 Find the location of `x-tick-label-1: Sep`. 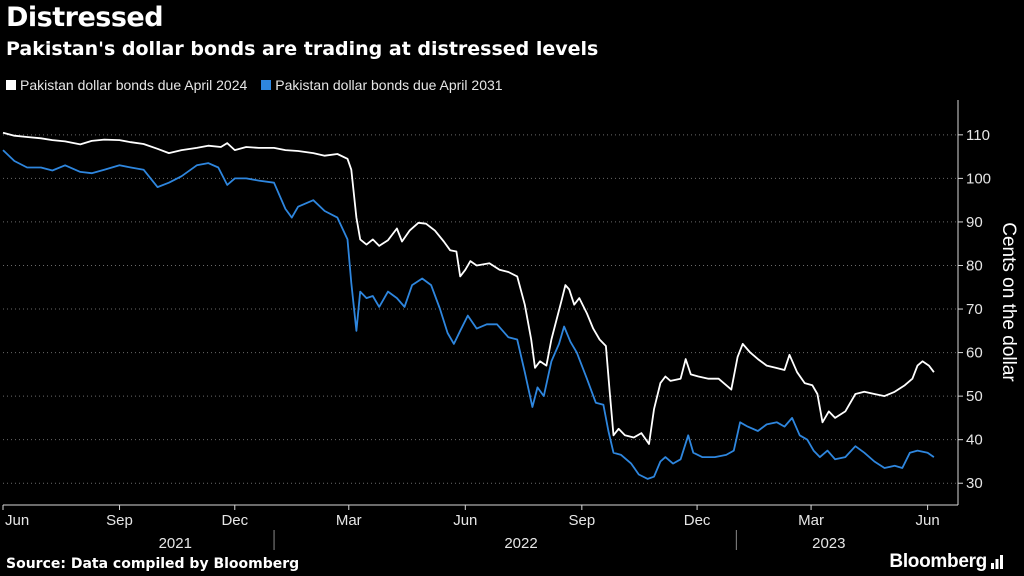

x-tick-label-1: Sep is located at coordinates (119, 520).